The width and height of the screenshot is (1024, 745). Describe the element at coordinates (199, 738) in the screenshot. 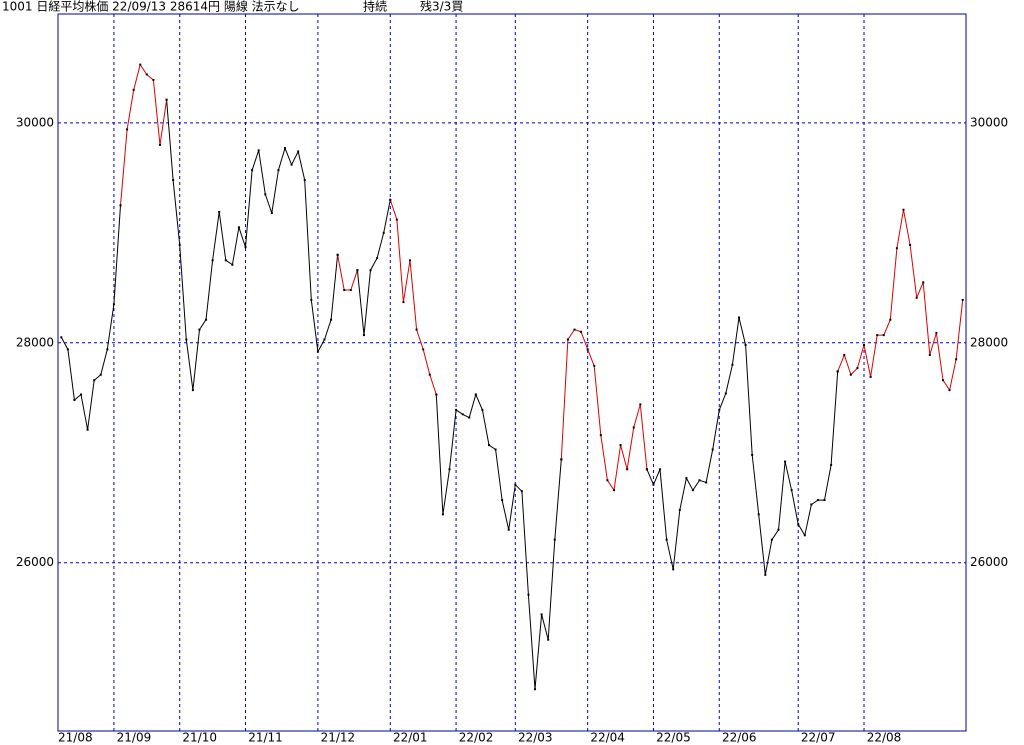

I see `x-tick-label: 21/10` at that location.